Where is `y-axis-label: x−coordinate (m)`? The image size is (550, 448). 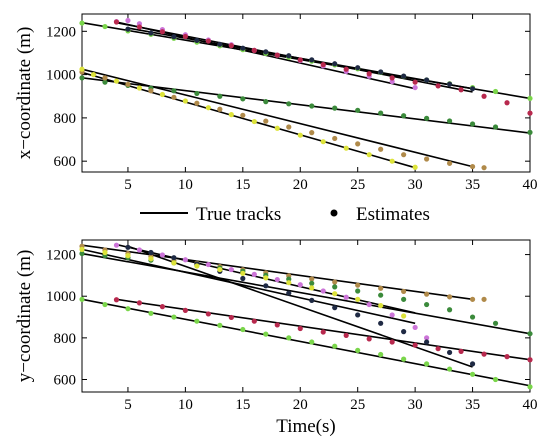 y-axis-label: x−coordinate (m) is located at coordinates (24, 93).